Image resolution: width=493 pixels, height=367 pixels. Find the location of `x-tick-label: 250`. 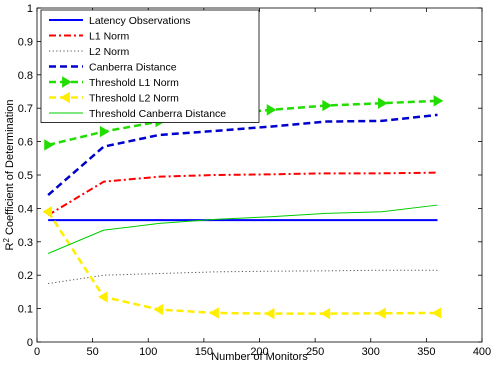

x-tick-label: 250 is located at coordinates (315, 352).